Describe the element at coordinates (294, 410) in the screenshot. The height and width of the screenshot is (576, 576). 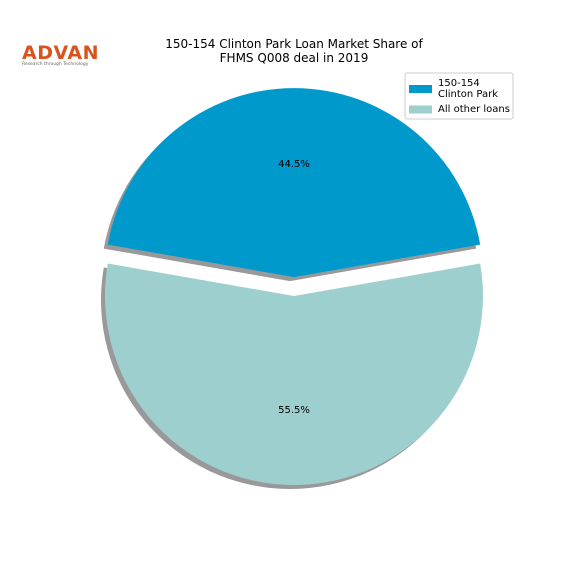
I see `slice-label: 55.5%` at that location.